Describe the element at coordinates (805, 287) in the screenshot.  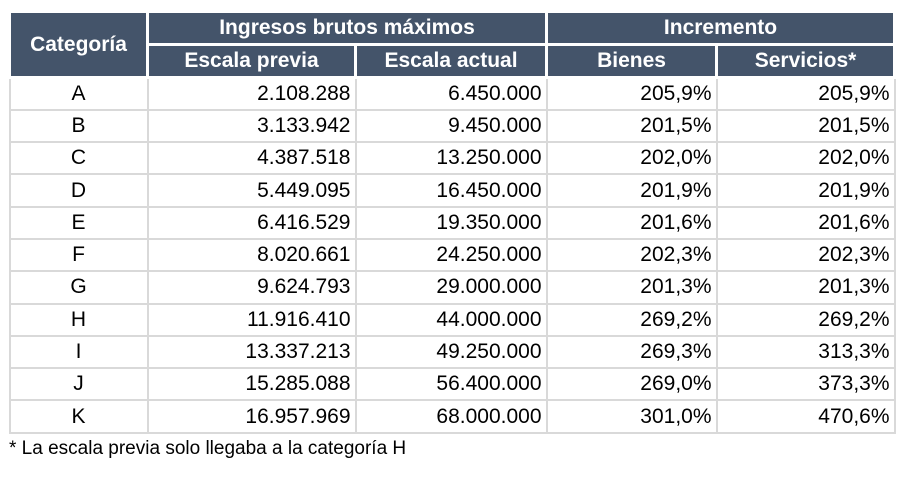
I see `services-increase-cell: 201,3%` at that location.